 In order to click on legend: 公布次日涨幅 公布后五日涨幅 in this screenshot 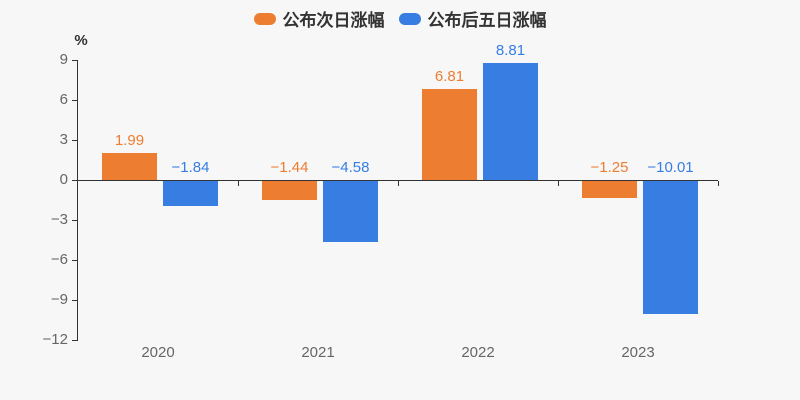, I will do `click(400, 18)`.